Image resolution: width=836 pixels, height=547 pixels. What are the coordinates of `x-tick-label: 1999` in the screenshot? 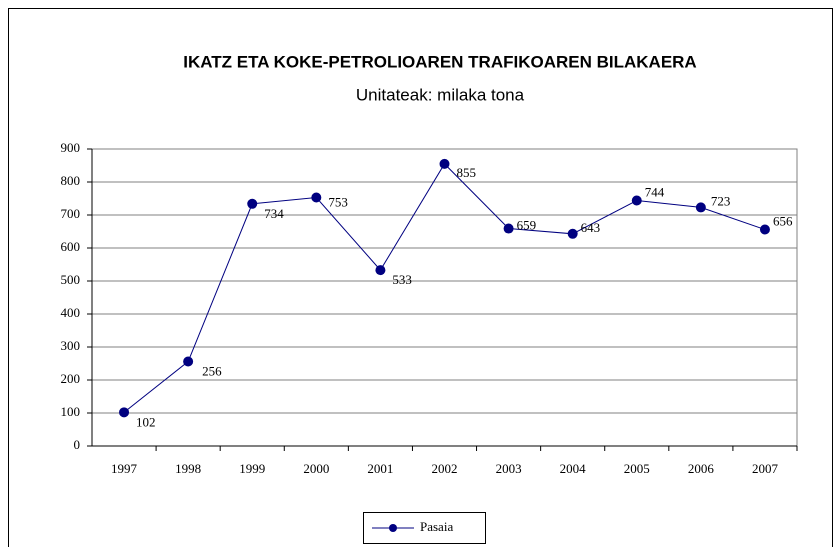 It's located at (252, 468).